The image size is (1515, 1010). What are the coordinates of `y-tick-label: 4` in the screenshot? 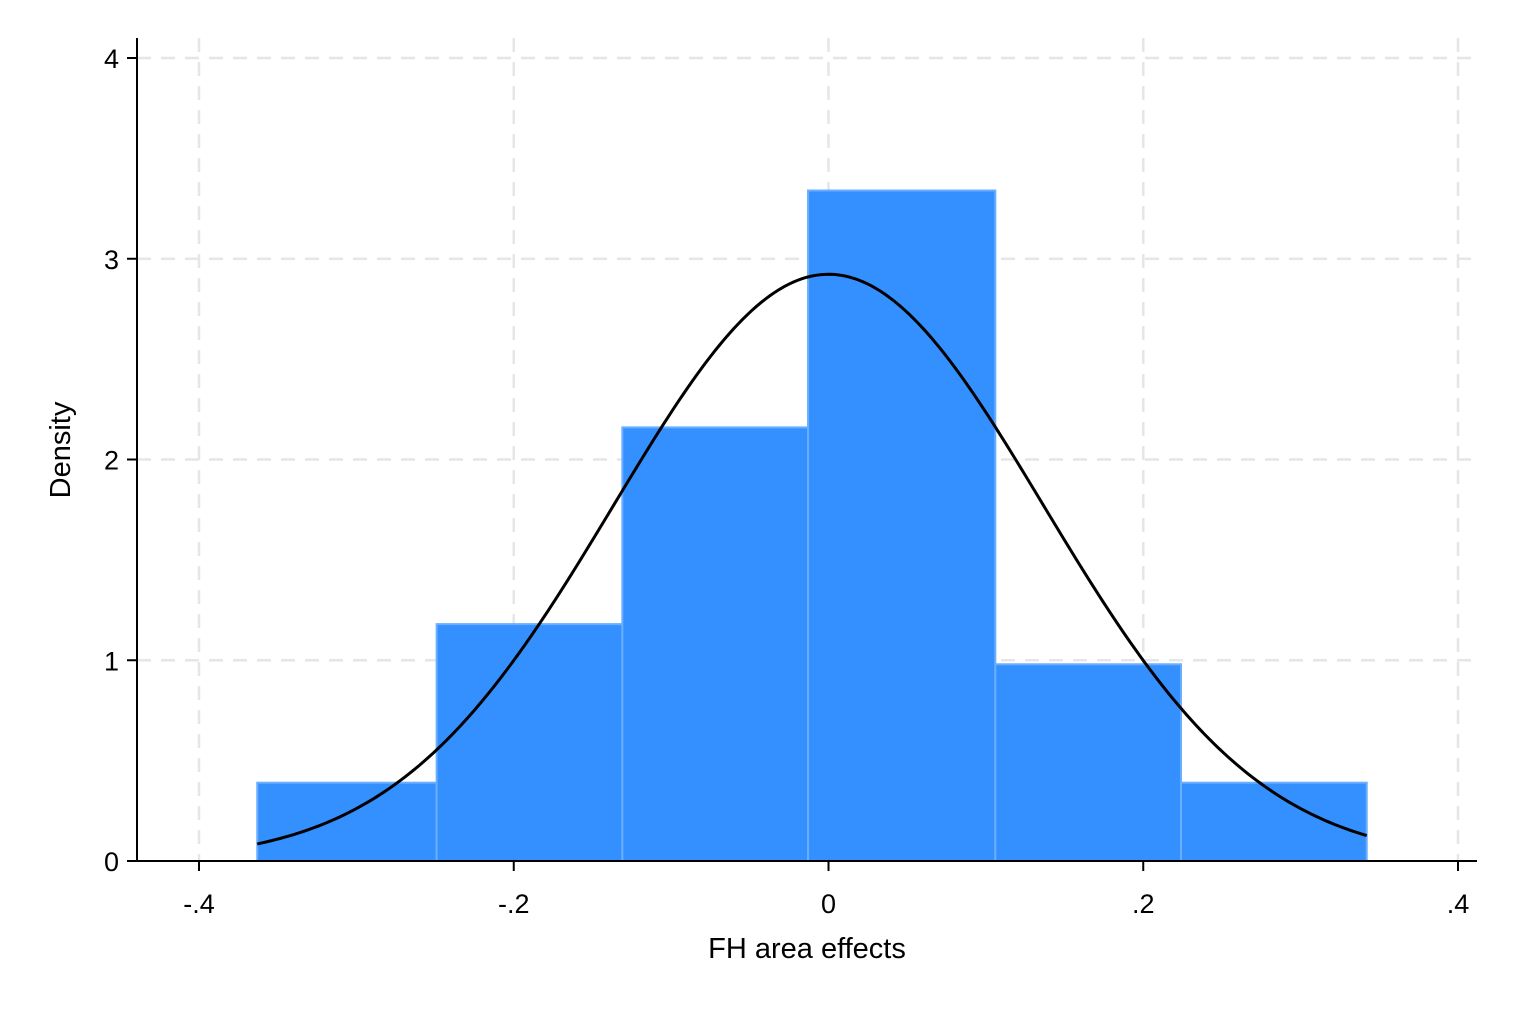 It's located at (111, 59).